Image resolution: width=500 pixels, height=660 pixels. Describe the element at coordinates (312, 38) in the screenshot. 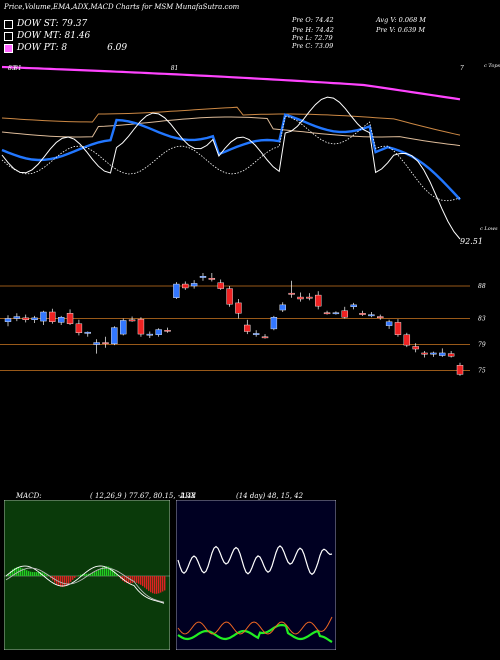

I see `stat-low: Pre L: 72.79` at that location.